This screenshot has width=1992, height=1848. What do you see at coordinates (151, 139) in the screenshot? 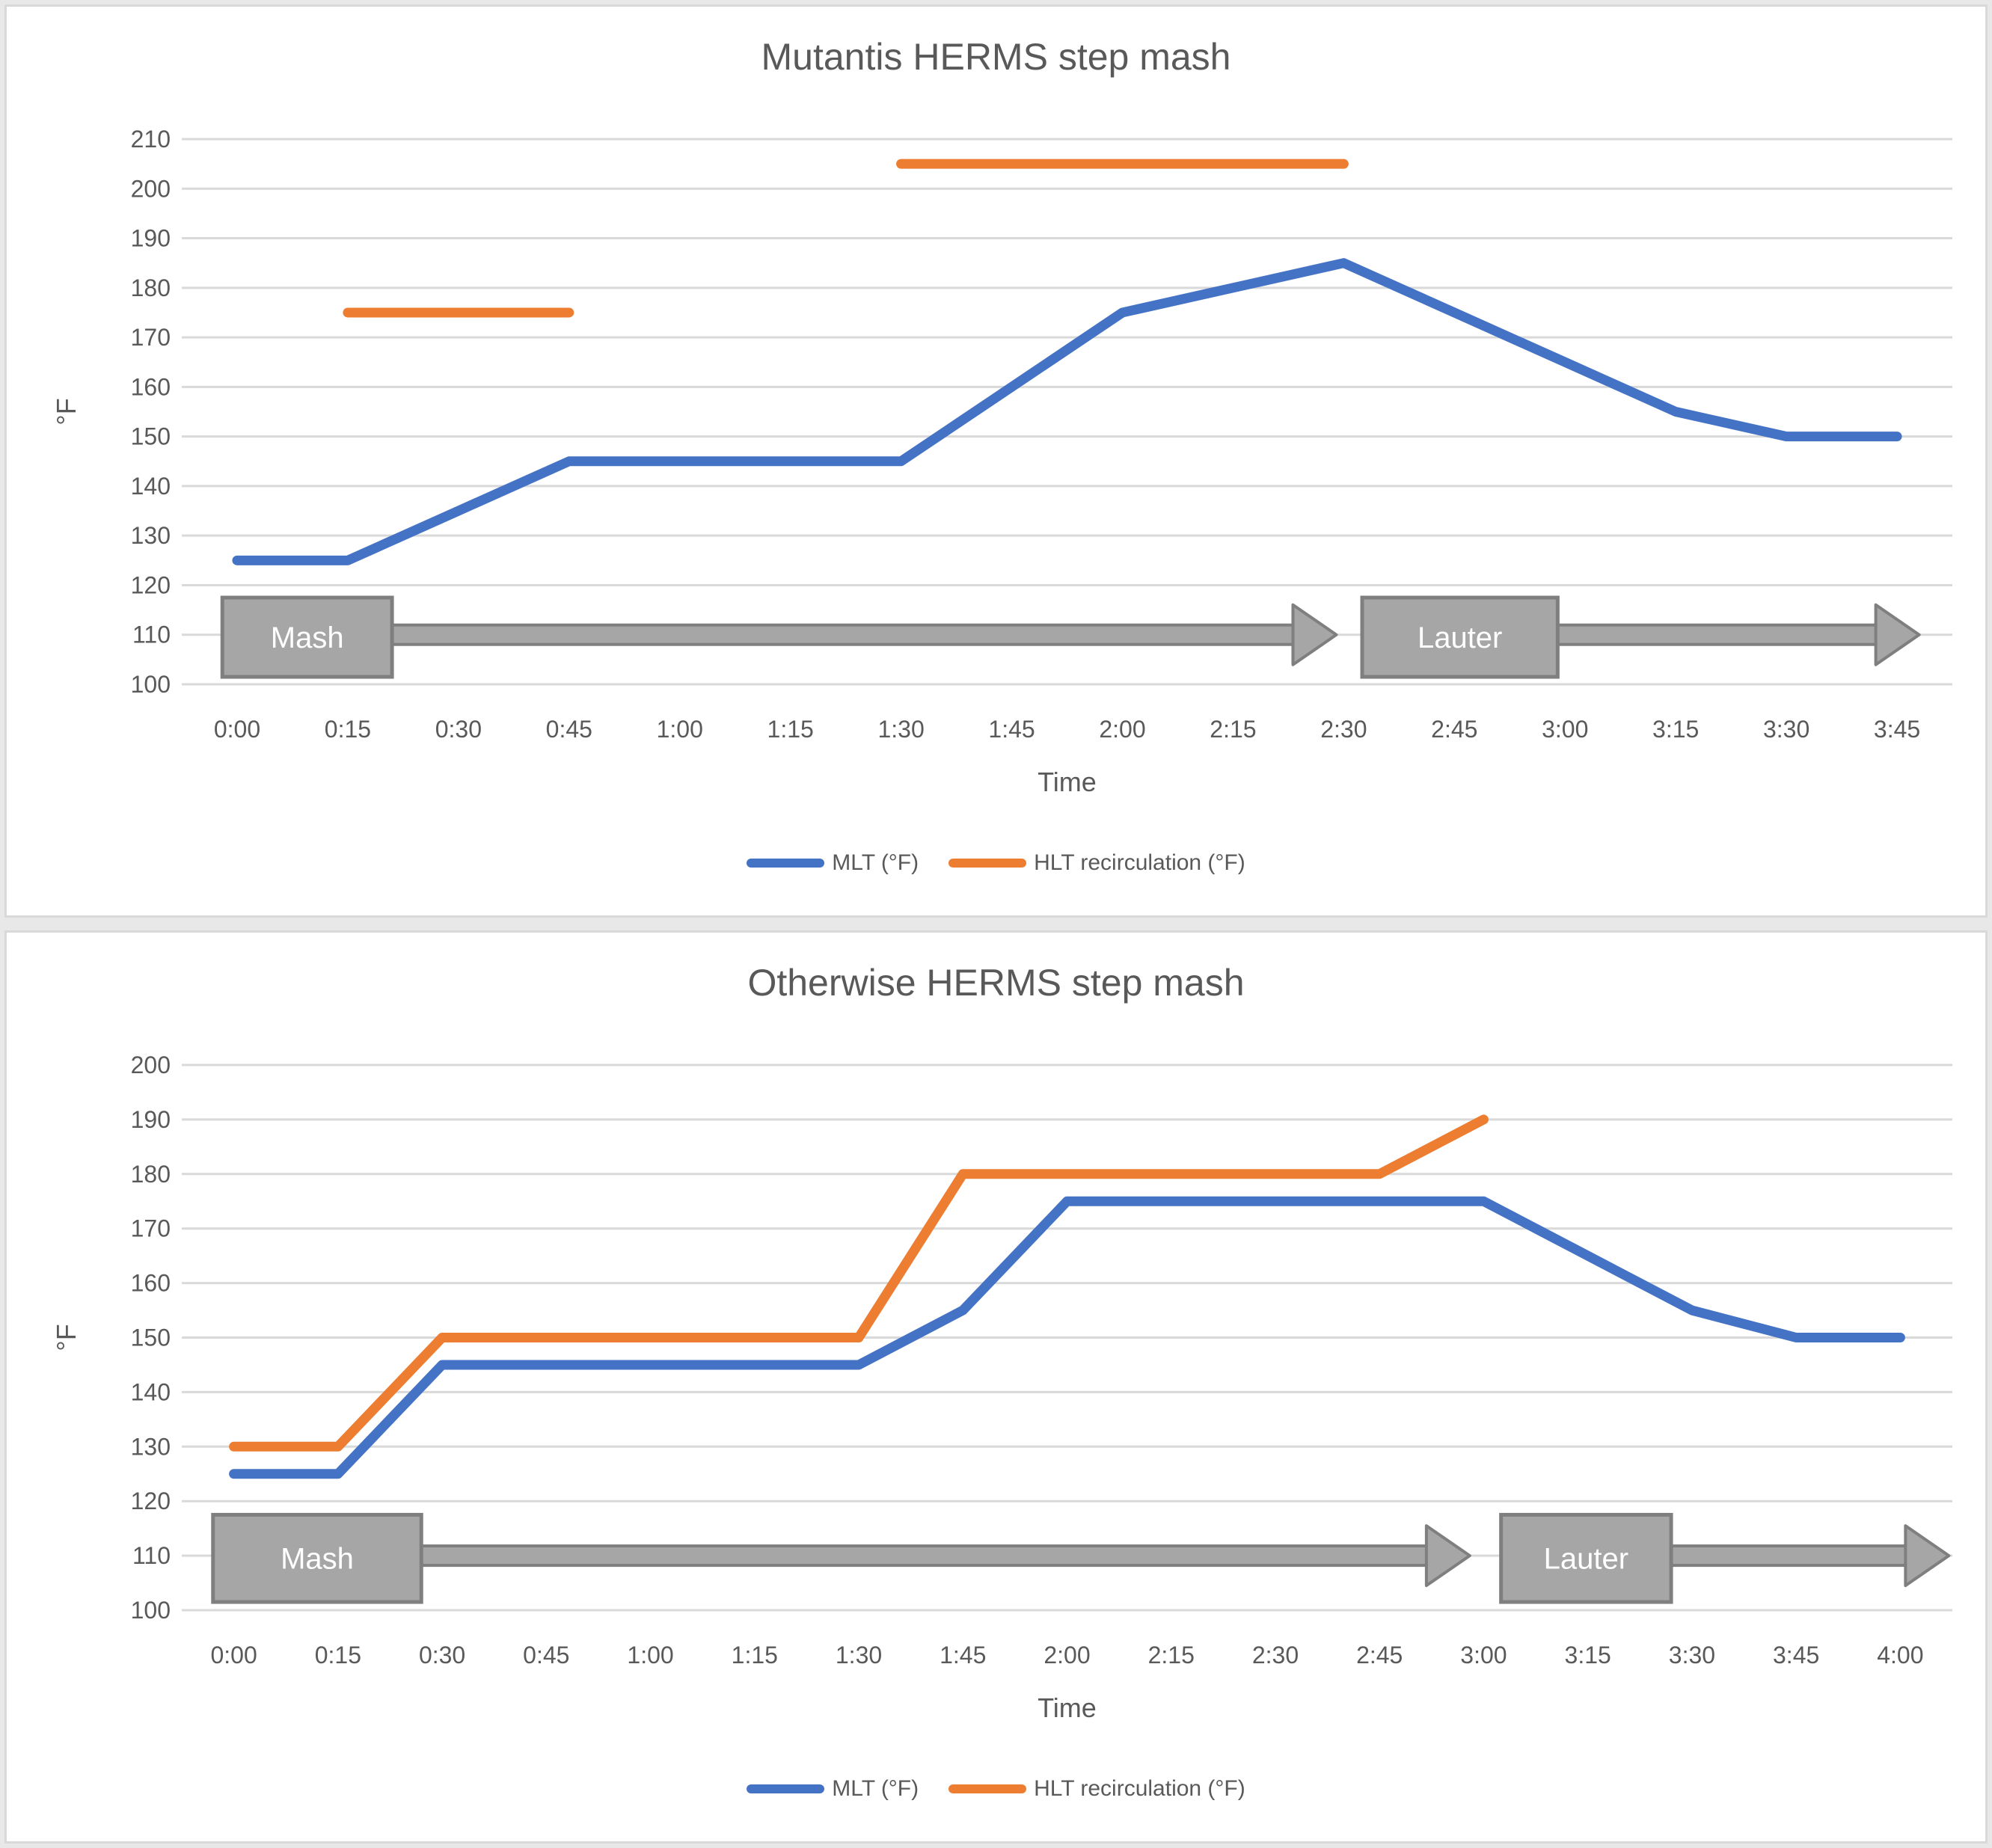
I see `y-tick-label: 210` at bounding box center [151, 139].